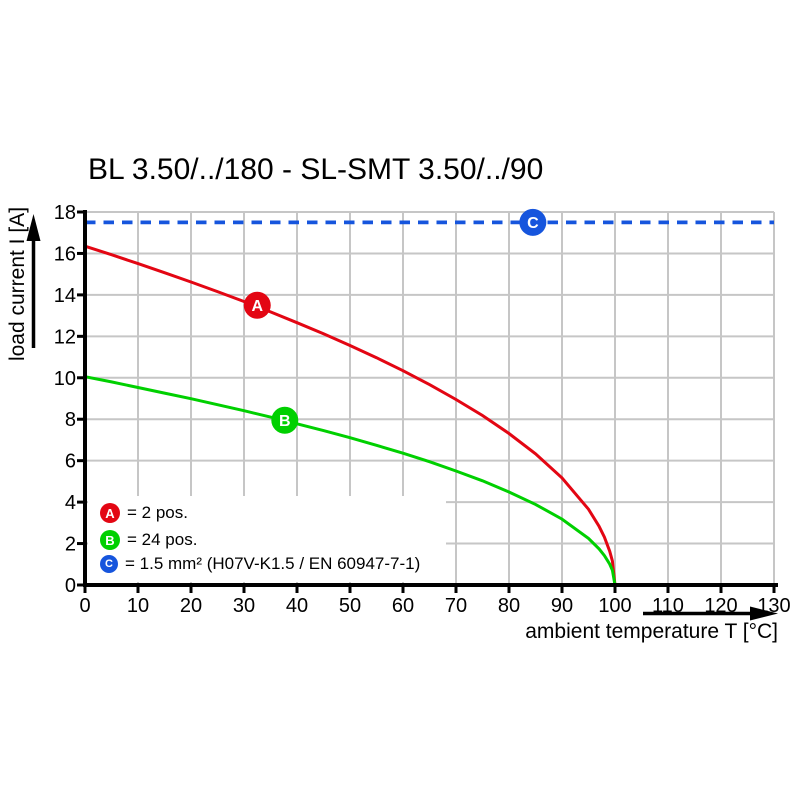 This screenshot has width=800, height=800. I want to click on x-tick-label-60: 60, so click(403, 606).